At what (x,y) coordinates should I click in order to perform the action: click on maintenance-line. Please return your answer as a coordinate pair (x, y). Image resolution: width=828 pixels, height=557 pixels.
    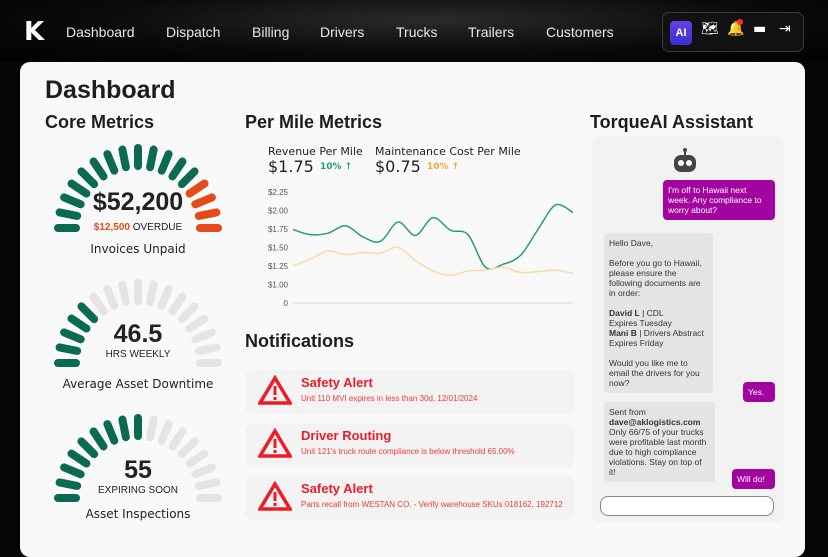
    Looking at the image, I should click on (433, 261).